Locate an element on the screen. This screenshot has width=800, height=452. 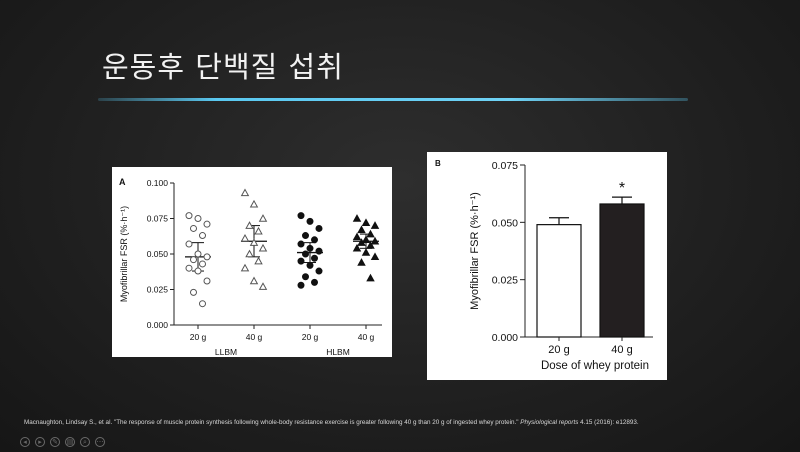
y-tick-label-a: 0.000 is located at coordinates (158, 325).